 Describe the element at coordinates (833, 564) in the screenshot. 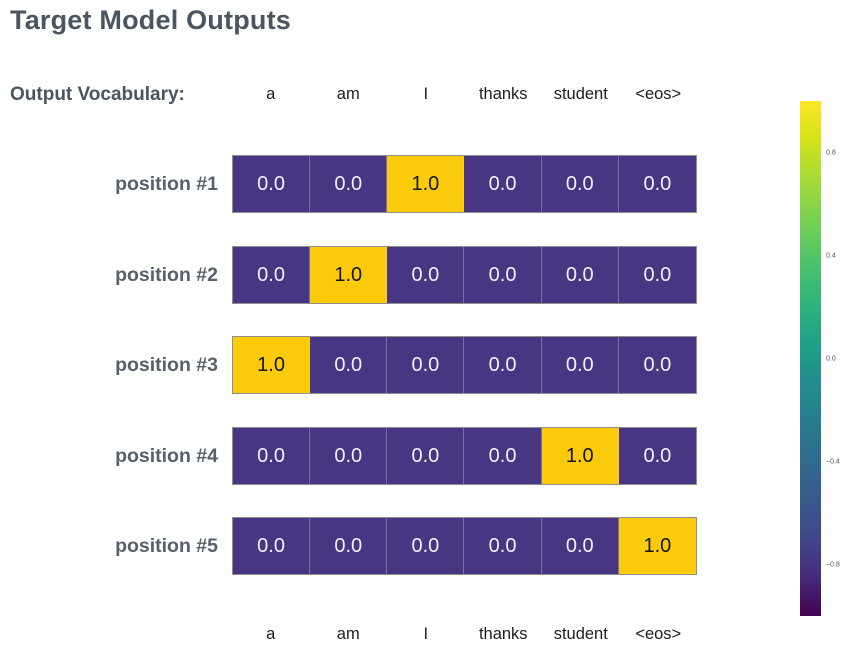

I see `colorbar-tick-label: −0.8` at that location.